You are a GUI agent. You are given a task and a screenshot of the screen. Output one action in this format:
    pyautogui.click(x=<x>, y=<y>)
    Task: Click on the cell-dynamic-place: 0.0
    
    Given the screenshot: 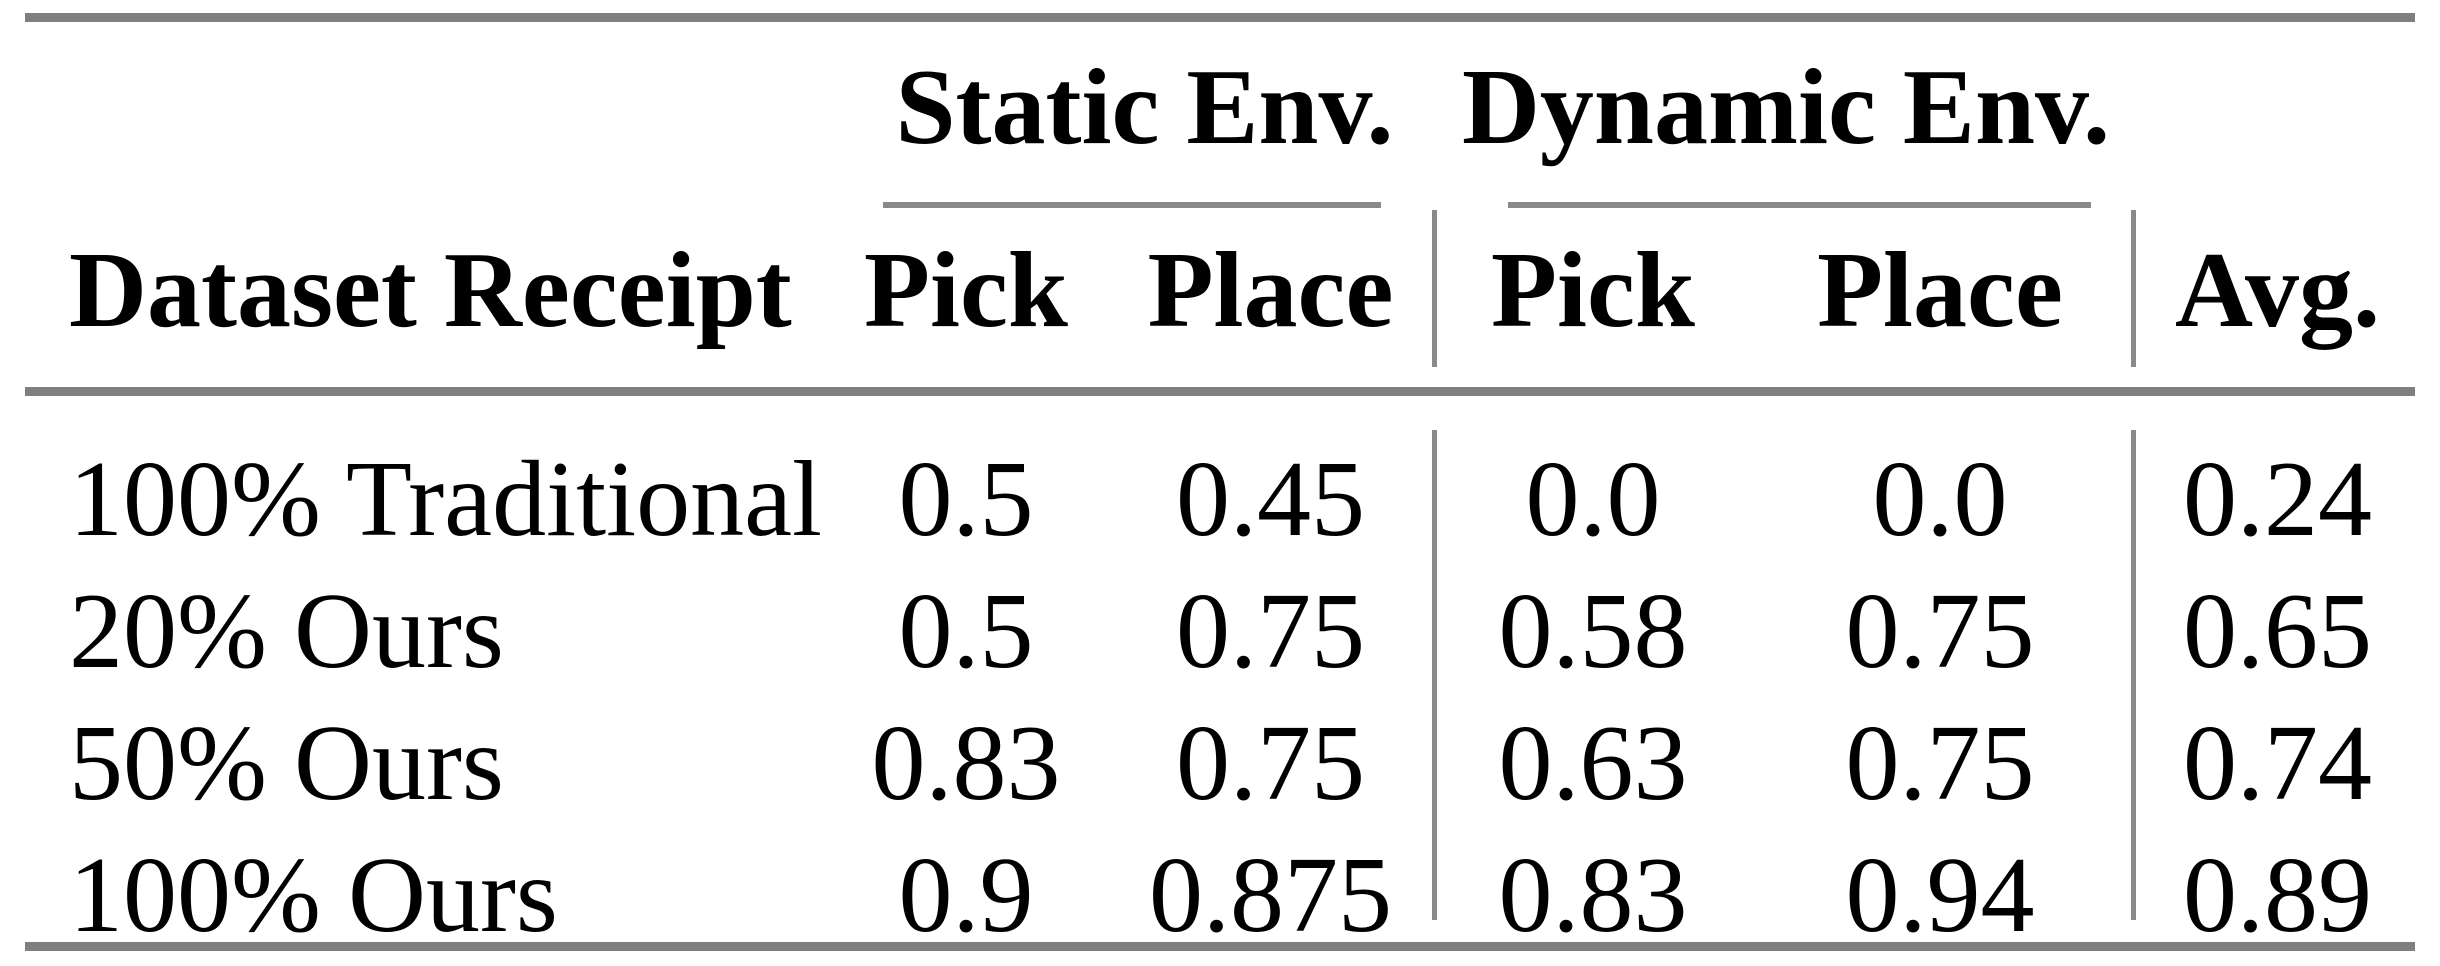 What is the action you would take?
    pyautogui.click(x=1940, y=499)
    